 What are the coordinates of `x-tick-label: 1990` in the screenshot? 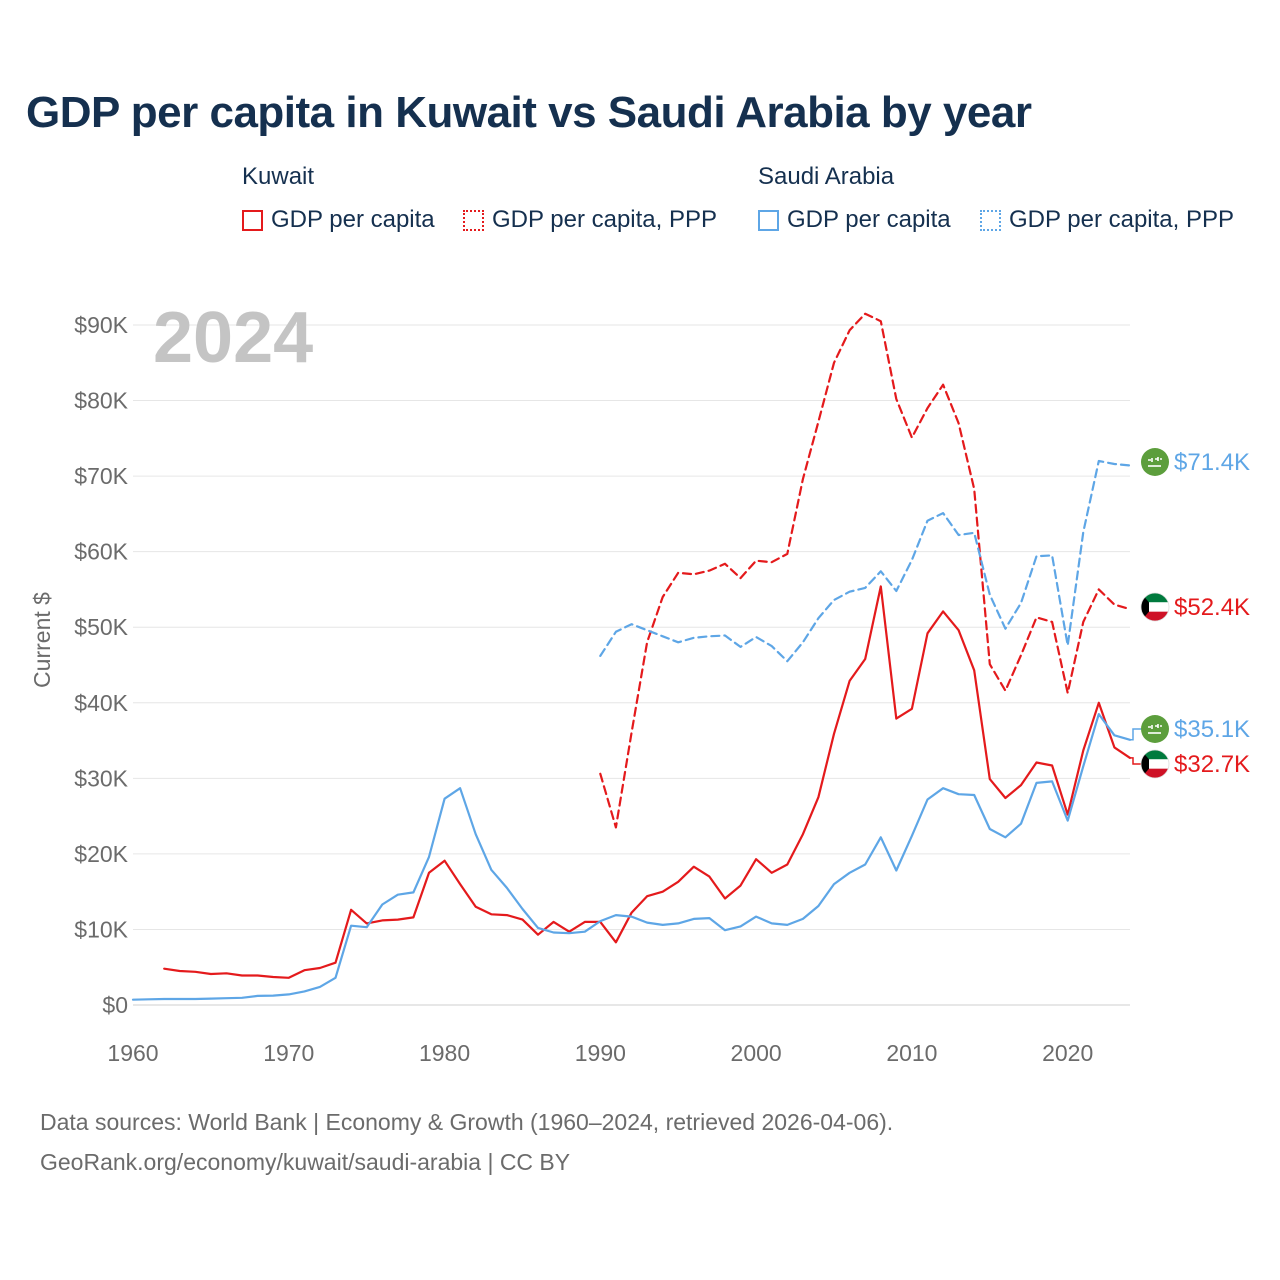 It's located at (600, 1053).